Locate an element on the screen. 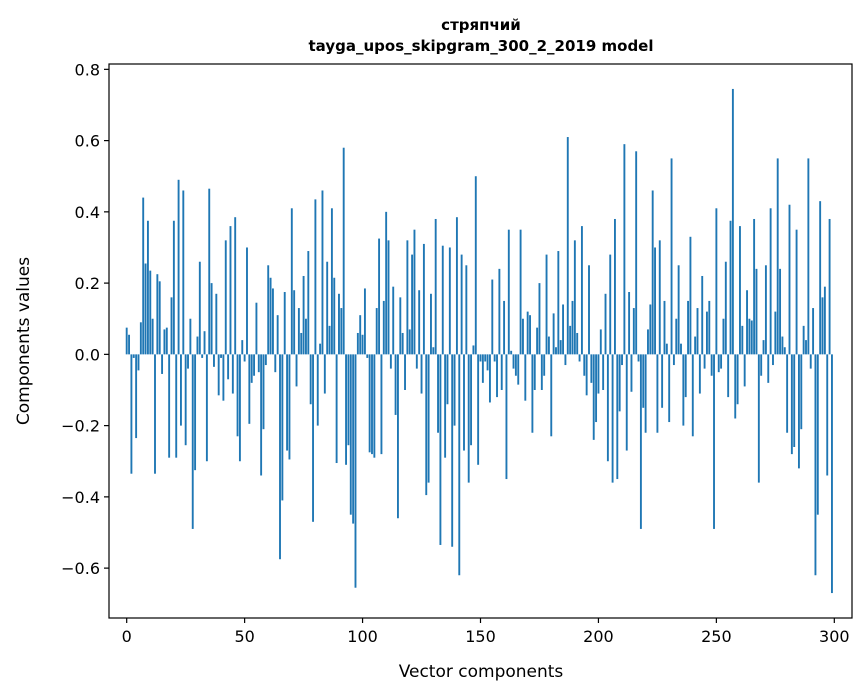  x-axis-label: Vector components is located at coordinates (481, 672).